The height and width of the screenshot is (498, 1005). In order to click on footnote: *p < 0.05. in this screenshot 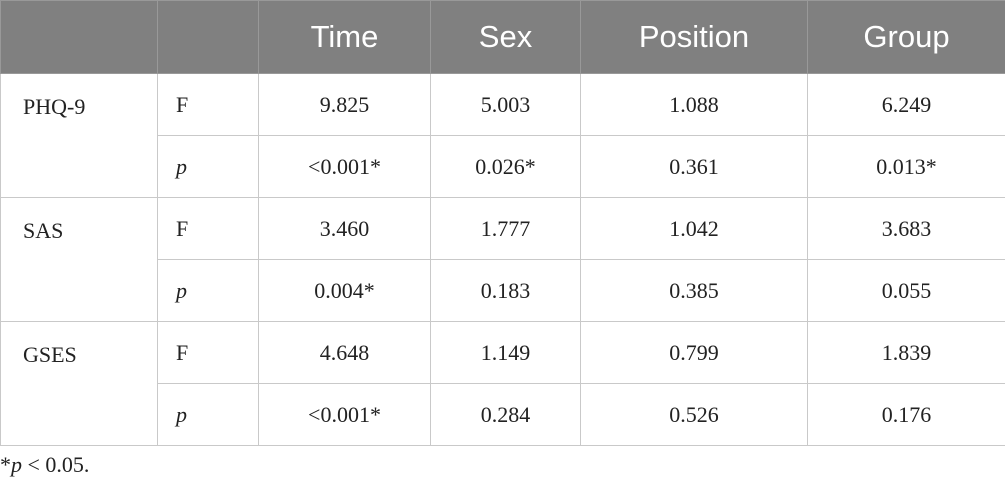, I will do `click(44, 465)`.